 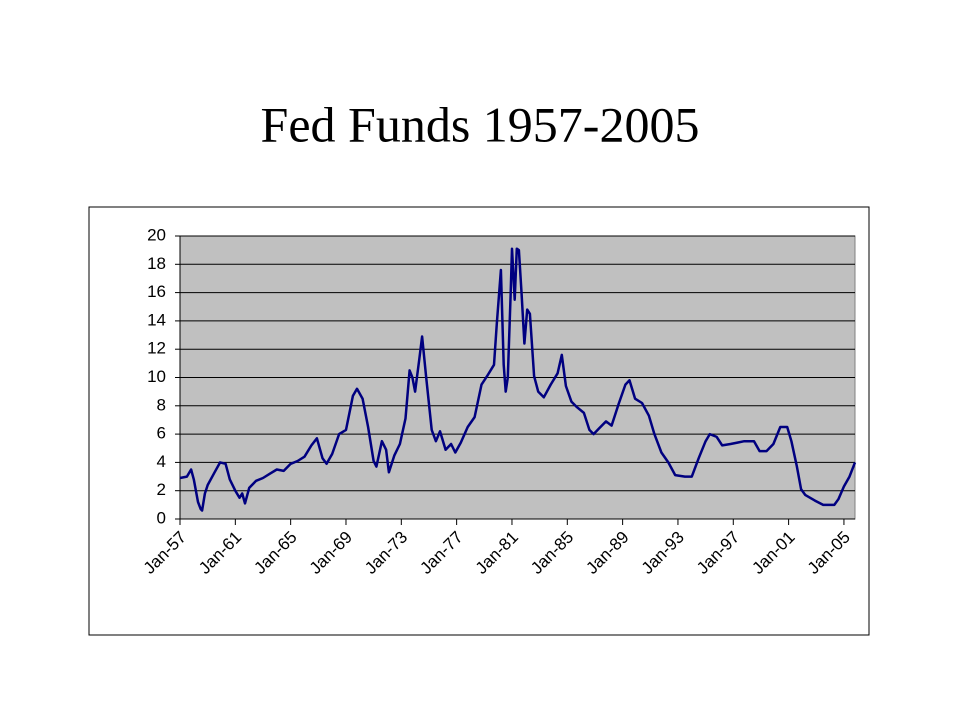 What do you see at coordinates (480, 124) in the screenshot?
I see `chart-title: Fed Funds 1957-2005` at bounding box center [480, 124].